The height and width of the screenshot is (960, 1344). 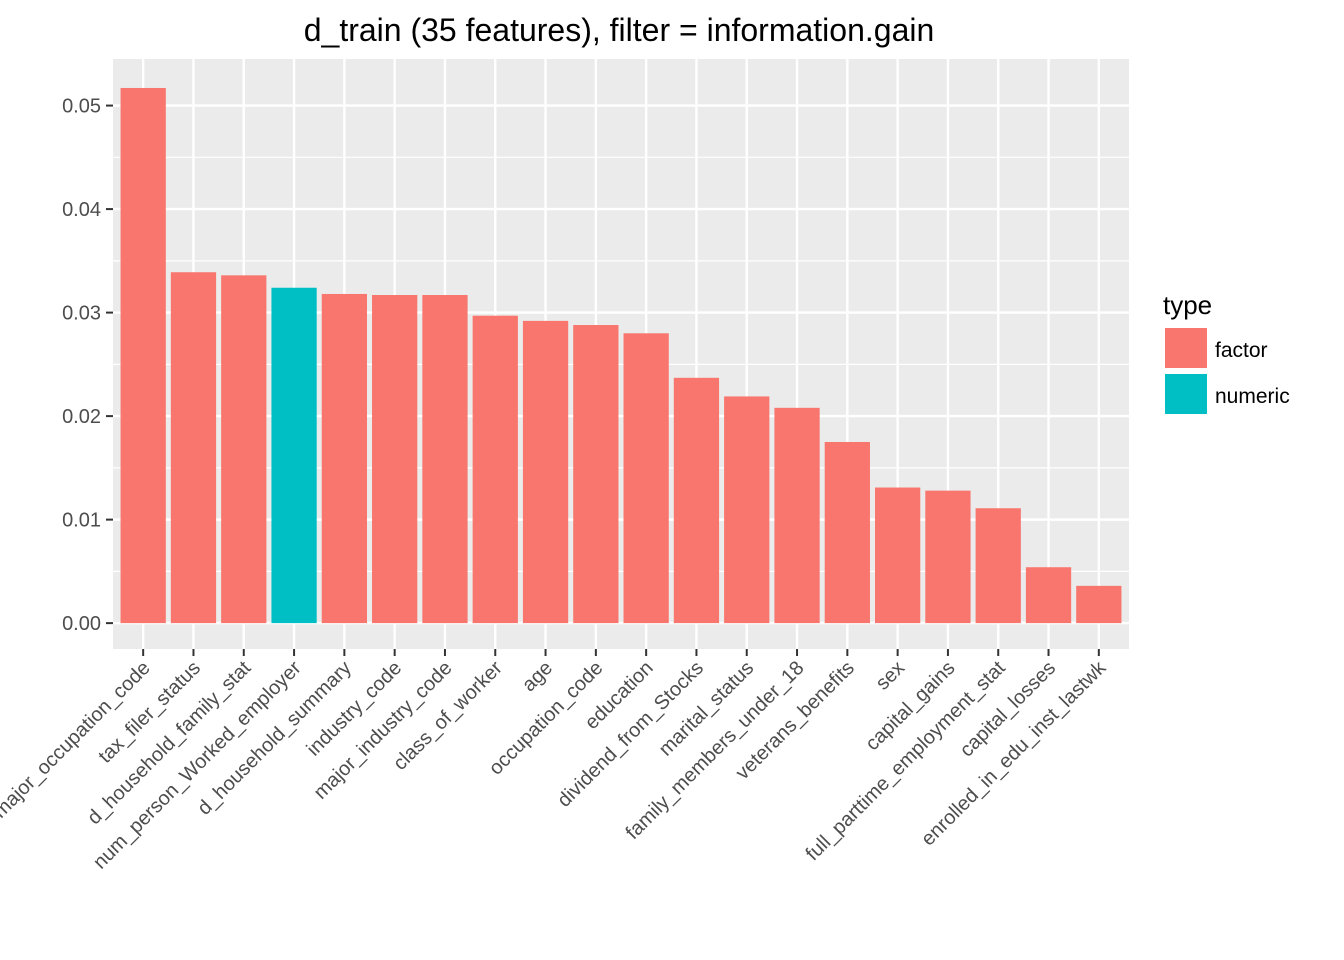 I want to click on bar-sex, so click(x=898, y=555).